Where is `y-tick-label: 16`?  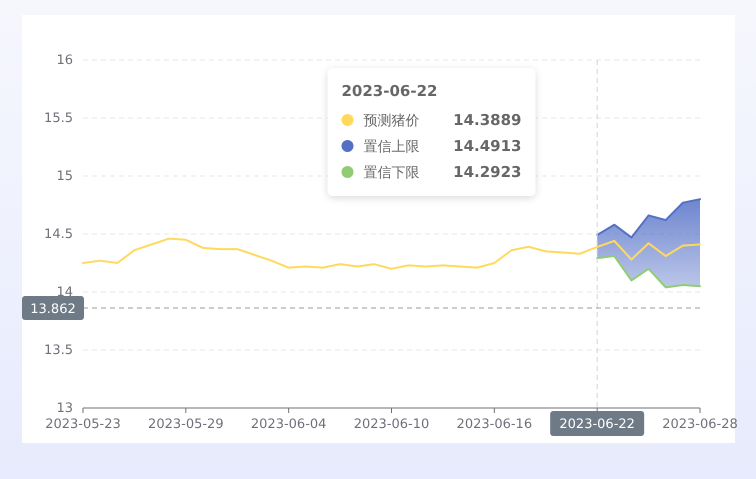 y-tick-label: 16 is located at coordinates (64, 60).